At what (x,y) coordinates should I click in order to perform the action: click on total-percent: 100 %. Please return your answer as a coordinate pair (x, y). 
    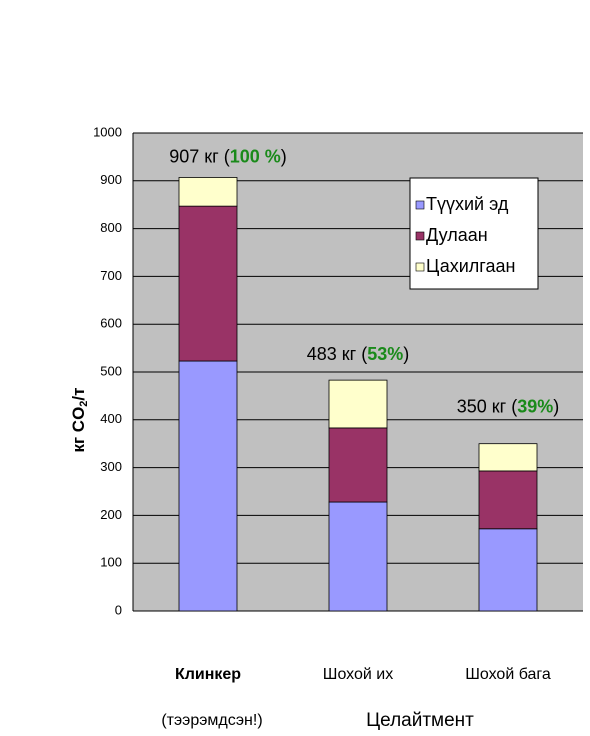
    Looking at the image, I should click on (255, 156).